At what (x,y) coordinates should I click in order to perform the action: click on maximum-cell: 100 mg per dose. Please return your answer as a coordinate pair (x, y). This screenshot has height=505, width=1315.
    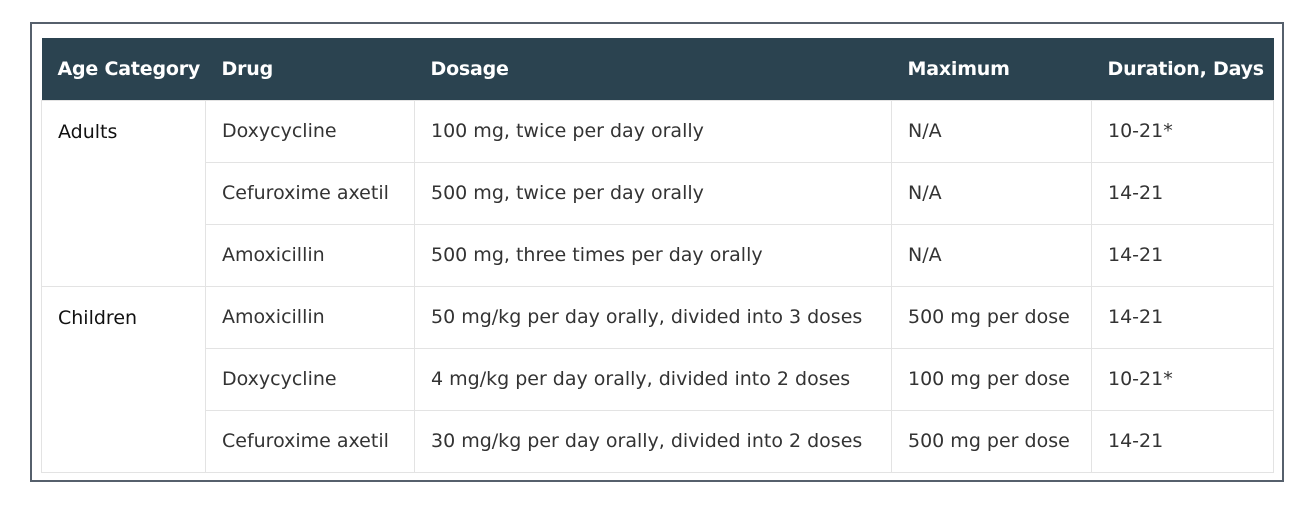
    Looking at the image, I should click on (991, 379).